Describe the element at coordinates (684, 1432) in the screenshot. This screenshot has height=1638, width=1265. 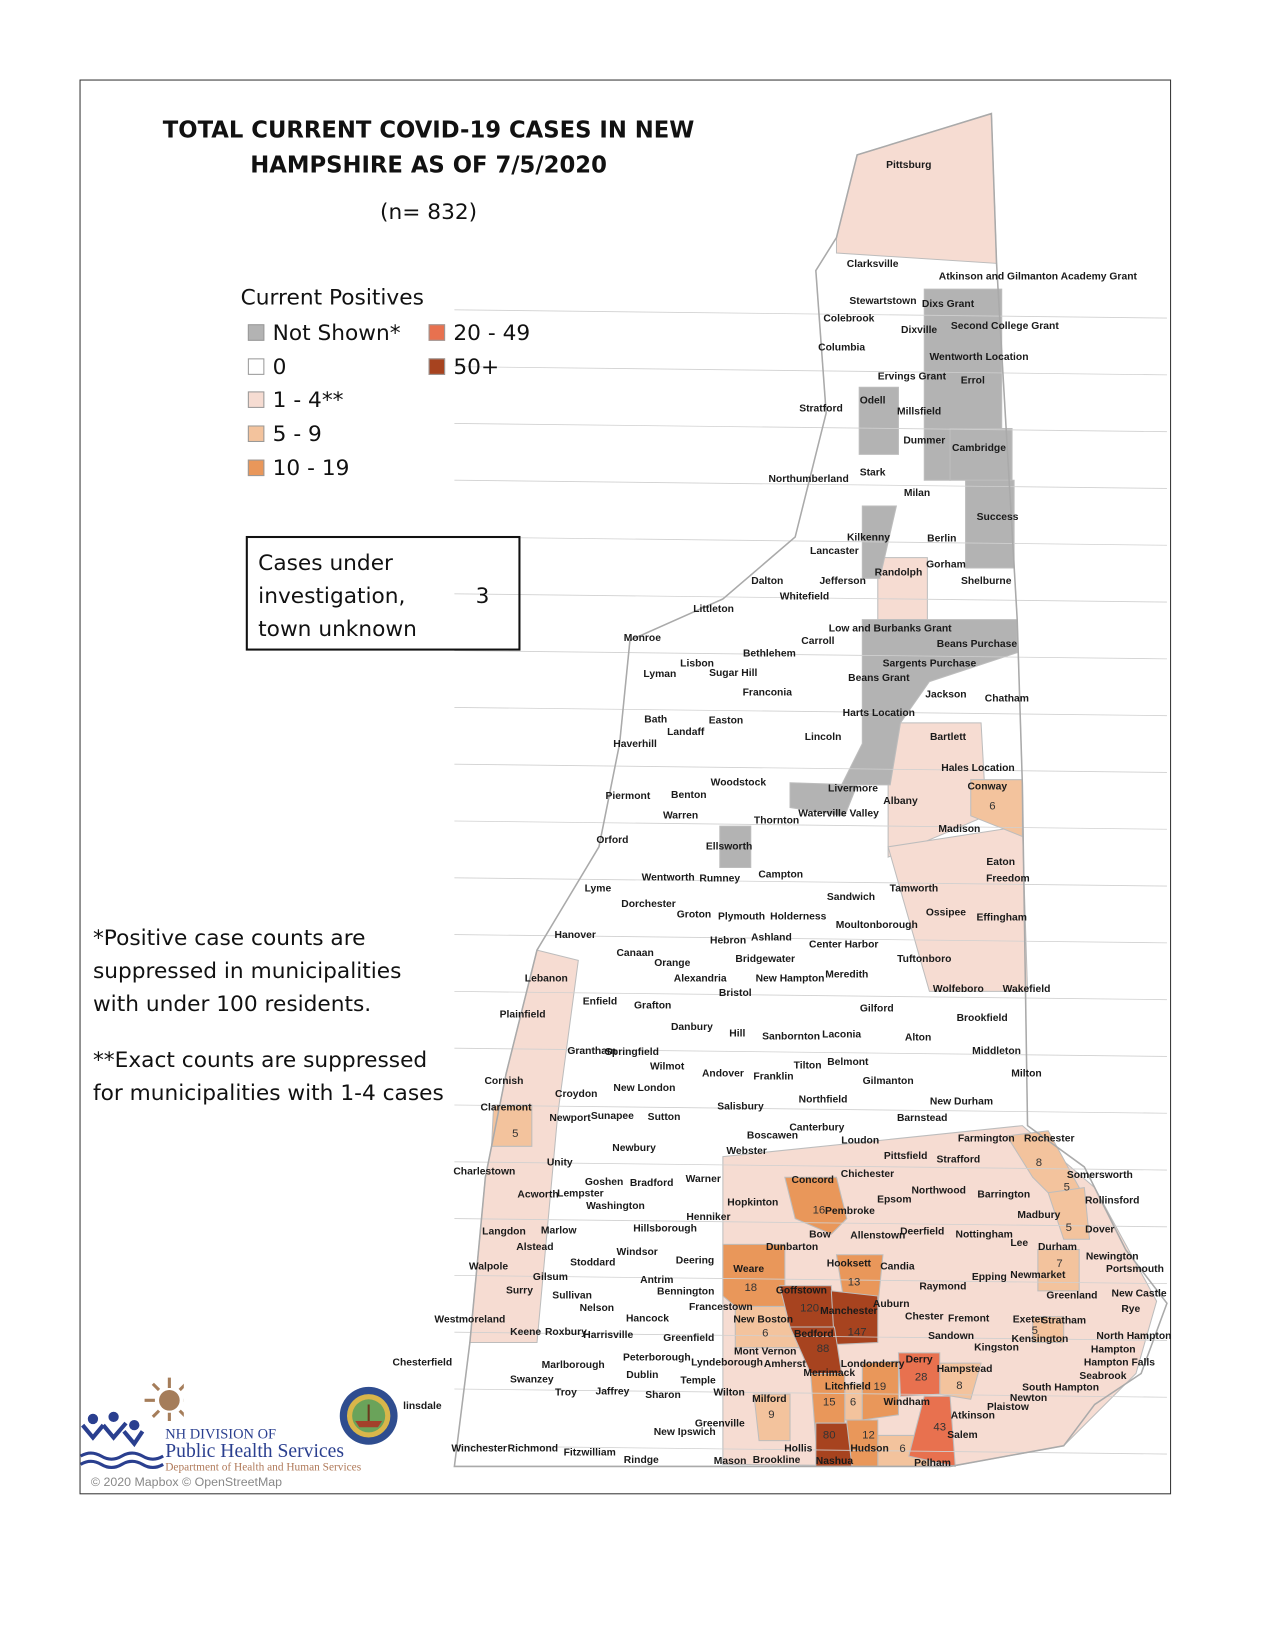
I see `town-label: New Ipswich` at that location.